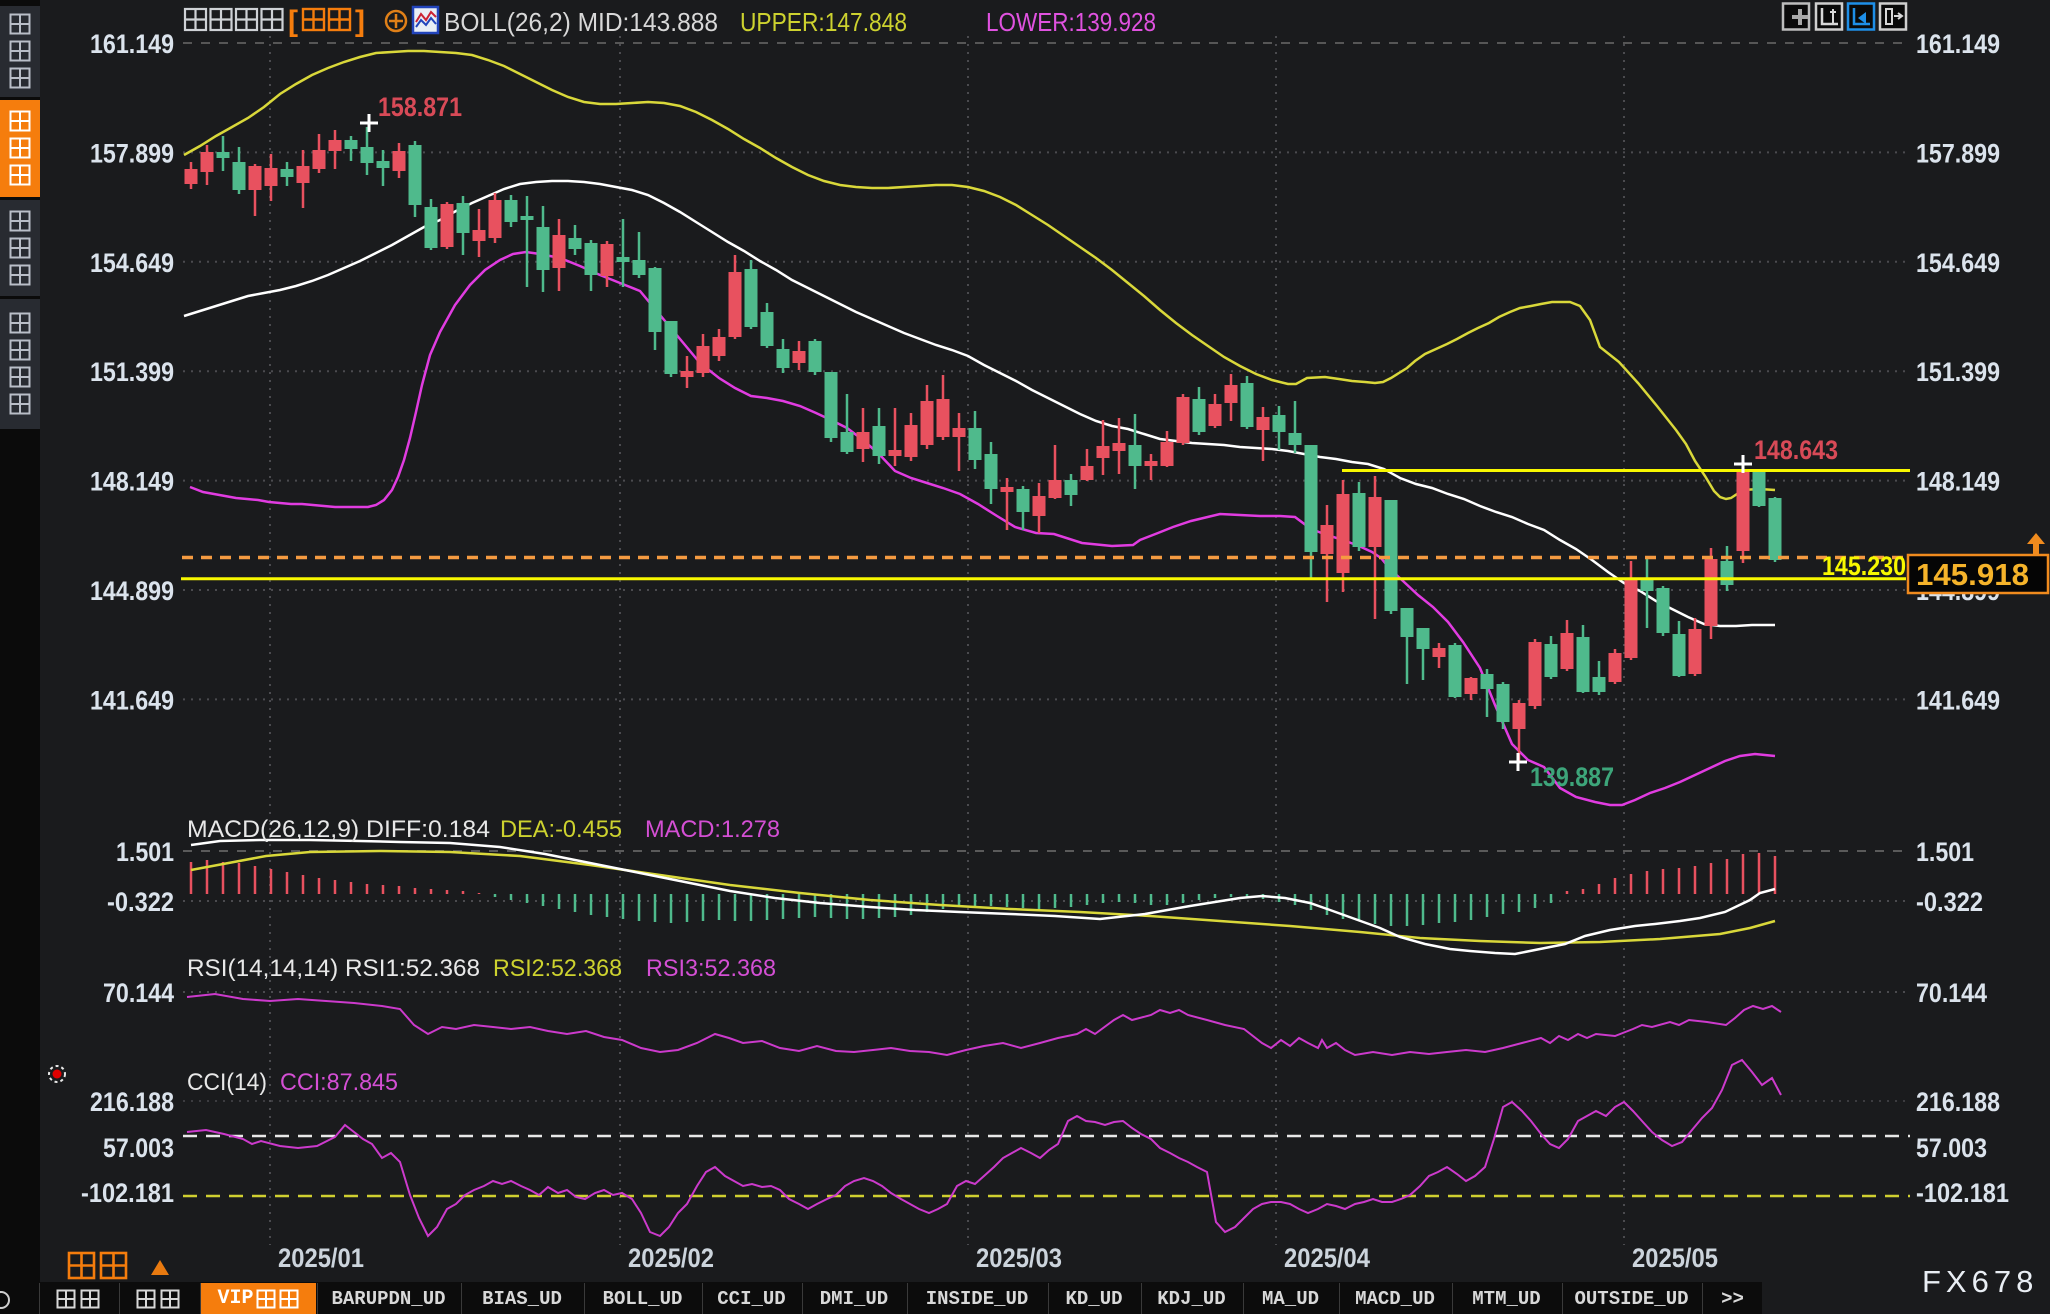 This screenshot has height=1314, width=2050. Describe the element at coordinates (1327, 1258) in the screenshot. I see `svg-text: 2025/04` at that location.